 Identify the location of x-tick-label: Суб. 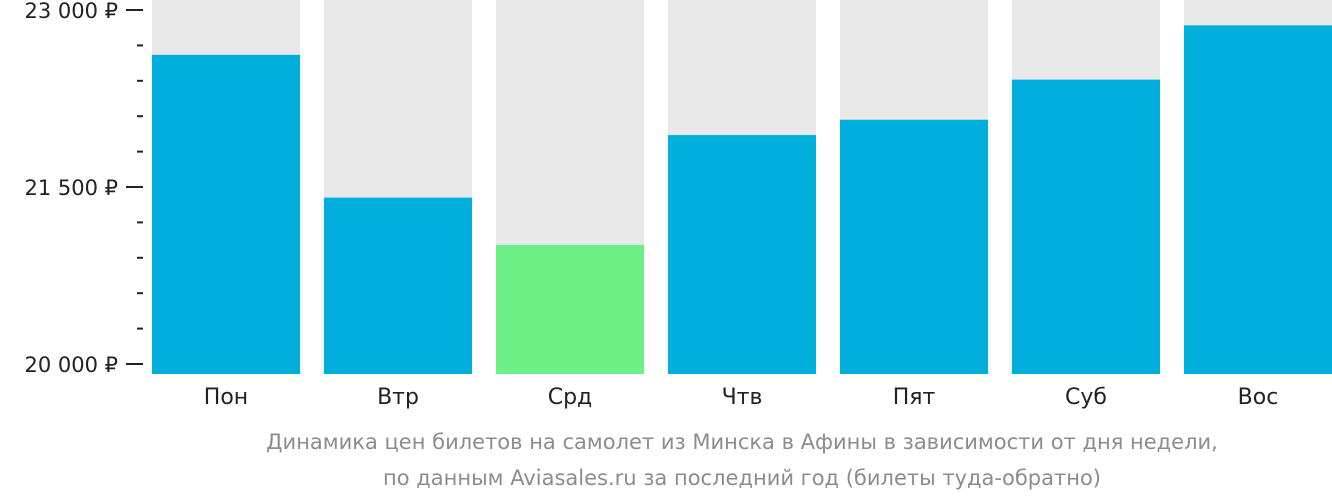
(1086, 397).